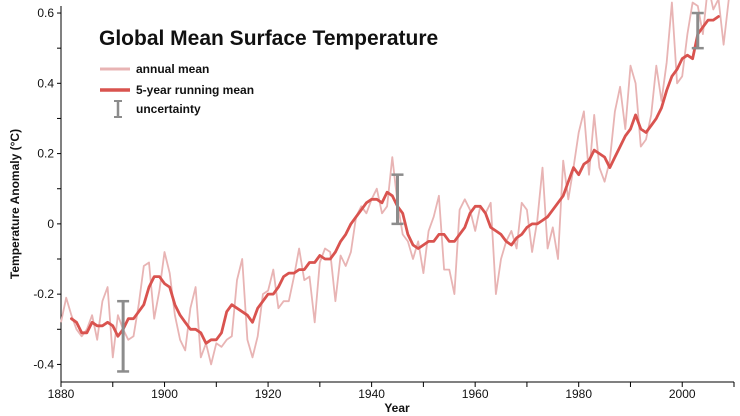 This screenshot has width=740, height=416. What do you see at coordinates (168, 109) in the screenshot?
I see `legend-uncertainty-label: uncertainty` at bounding box center [168, 109].